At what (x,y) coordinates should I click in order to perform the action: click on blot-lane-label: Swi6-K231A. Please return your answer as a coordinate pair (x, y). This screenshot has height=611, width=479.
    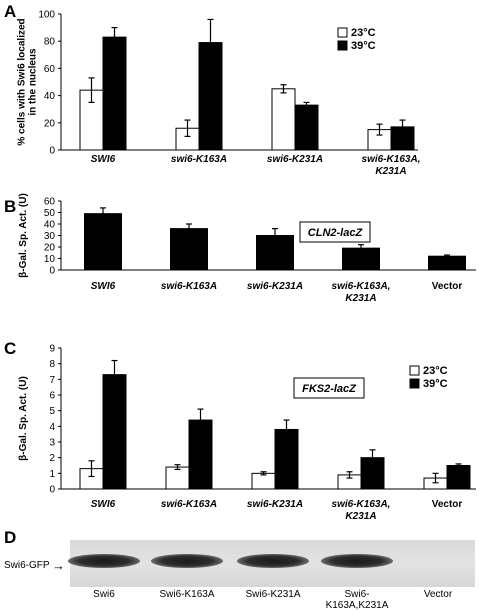
    Looking at the image, I should click on (272, 594).